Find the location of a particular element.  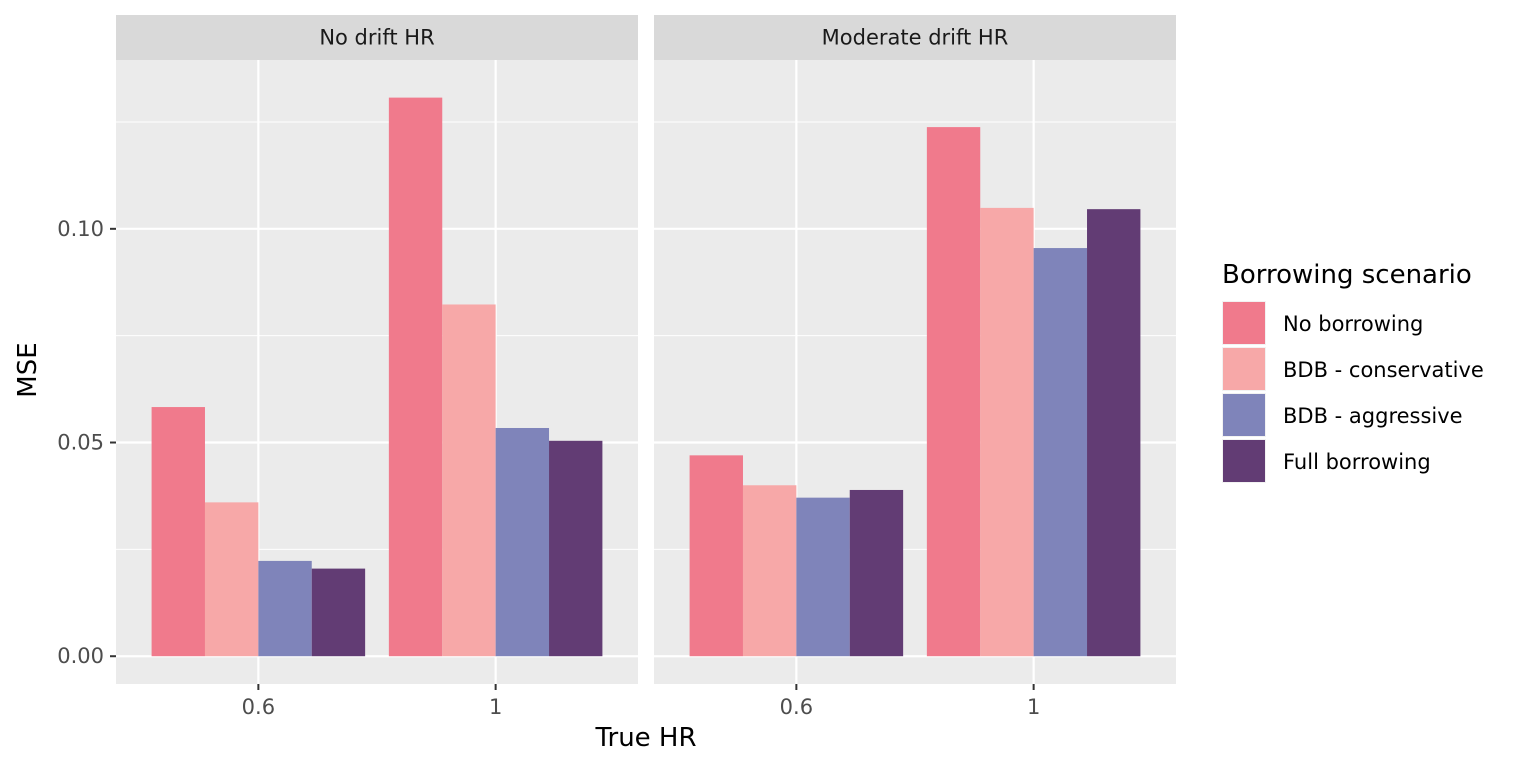

y-tick-label: 0.00 is located at coordinates (80, 656).